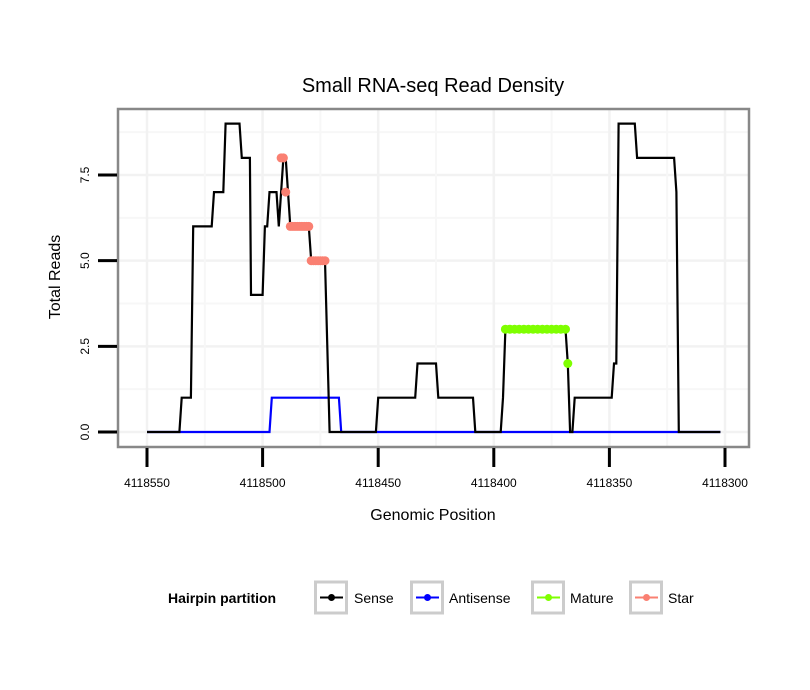 This screenshot has width=810, height=690. Describe the element at coordinates (378, 483) in the screenshot. I see `x-tick-label: 4118450` at that location.